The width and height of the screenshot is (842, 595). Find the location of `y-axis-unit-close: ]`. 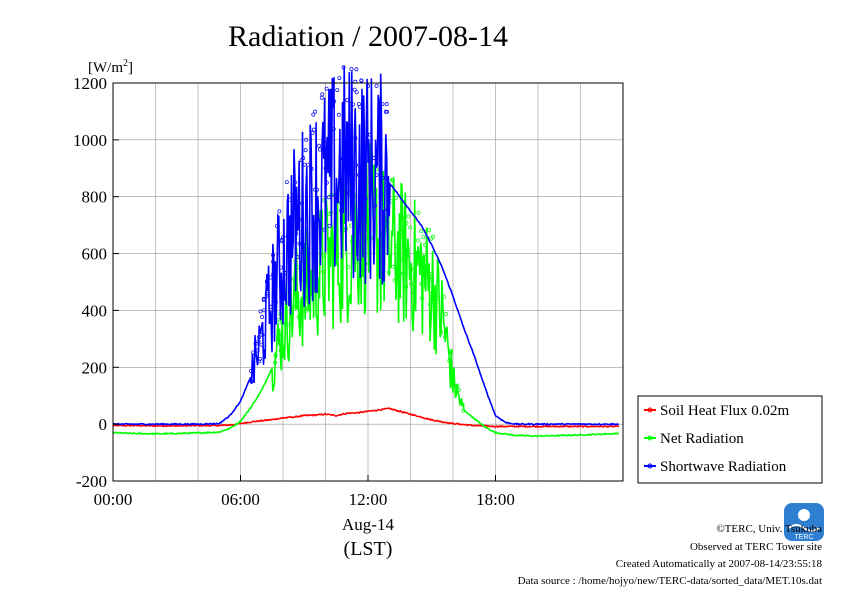

y-axis-unit-close: ] is located at coordinates (130, 68).